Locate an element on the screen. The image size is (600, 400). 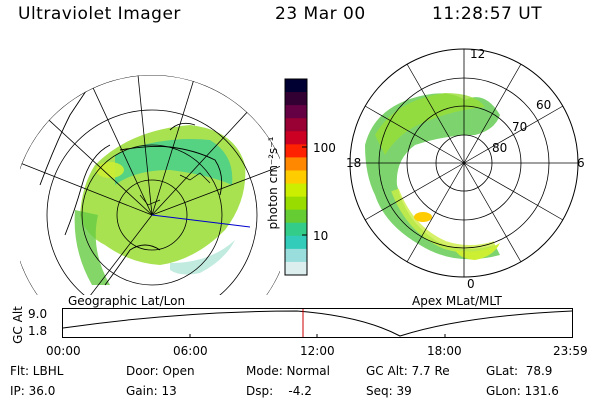
time-tick-1800: 18:00 is located at coordinates (444, 351).